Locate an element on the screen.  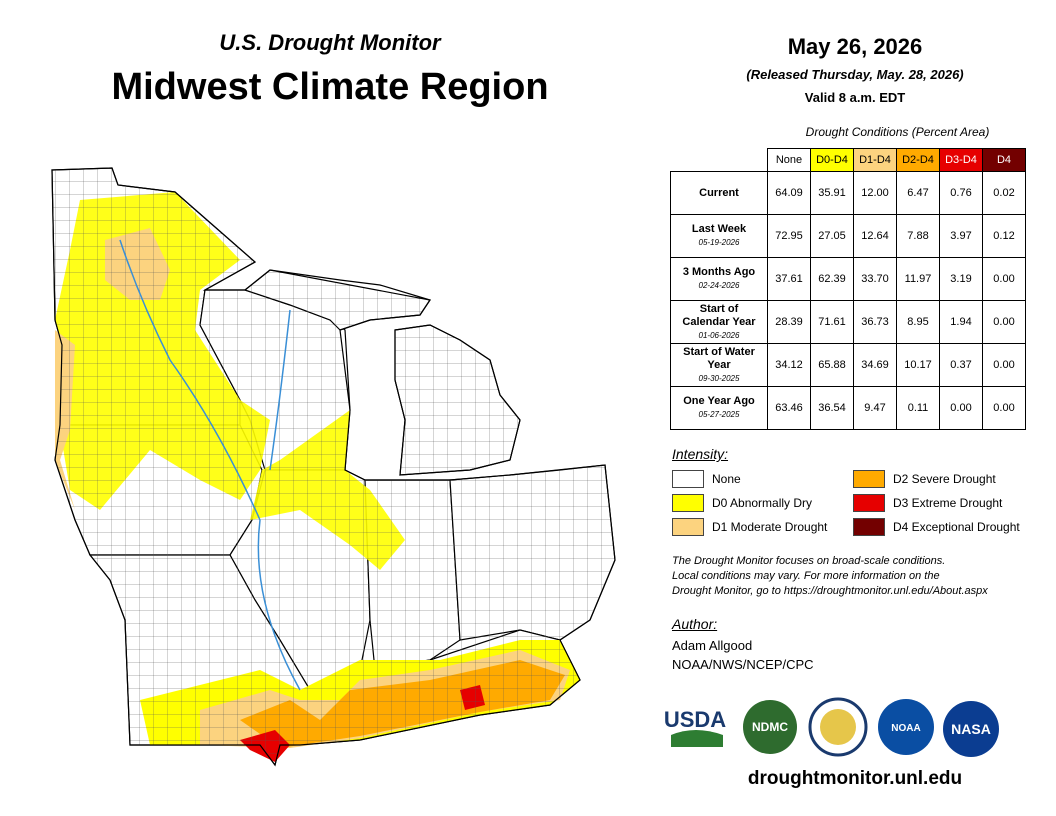
nasa-badge is located at coordinates (971, 729).